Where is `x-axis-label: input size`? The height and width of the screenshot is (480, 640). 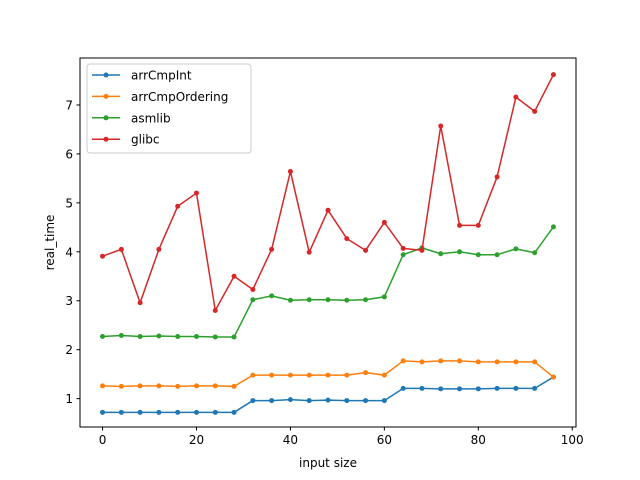
x-axis-label: input size is located at coordinates (328, 463).